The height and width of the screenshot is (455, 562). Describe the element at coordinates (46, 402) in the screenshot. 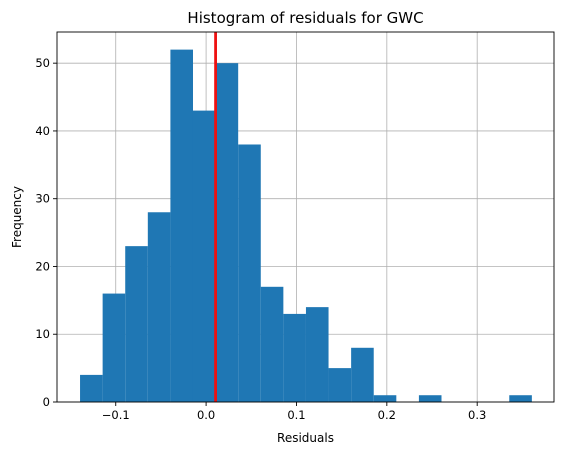

I see `y-tick-label: 0` at that location.